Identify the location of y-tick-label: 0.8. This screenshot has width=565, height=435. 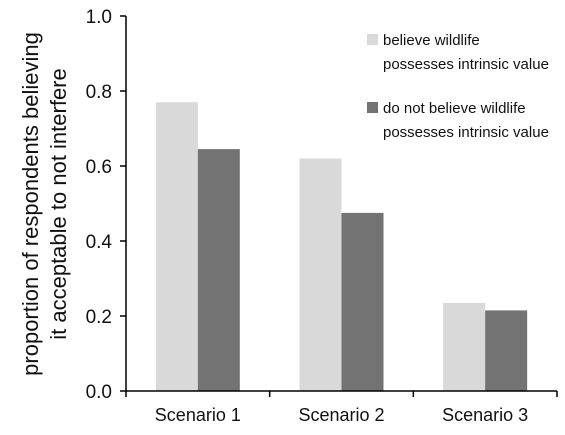
(99, 92).